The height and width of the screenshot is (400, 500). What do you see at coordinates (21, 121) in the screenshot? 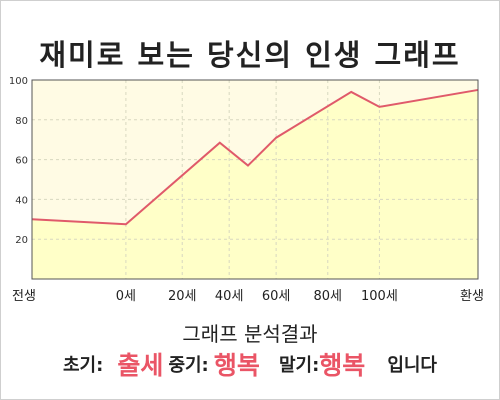
I see `y-tick-label-80: 80` at bounding box center [21, 121].